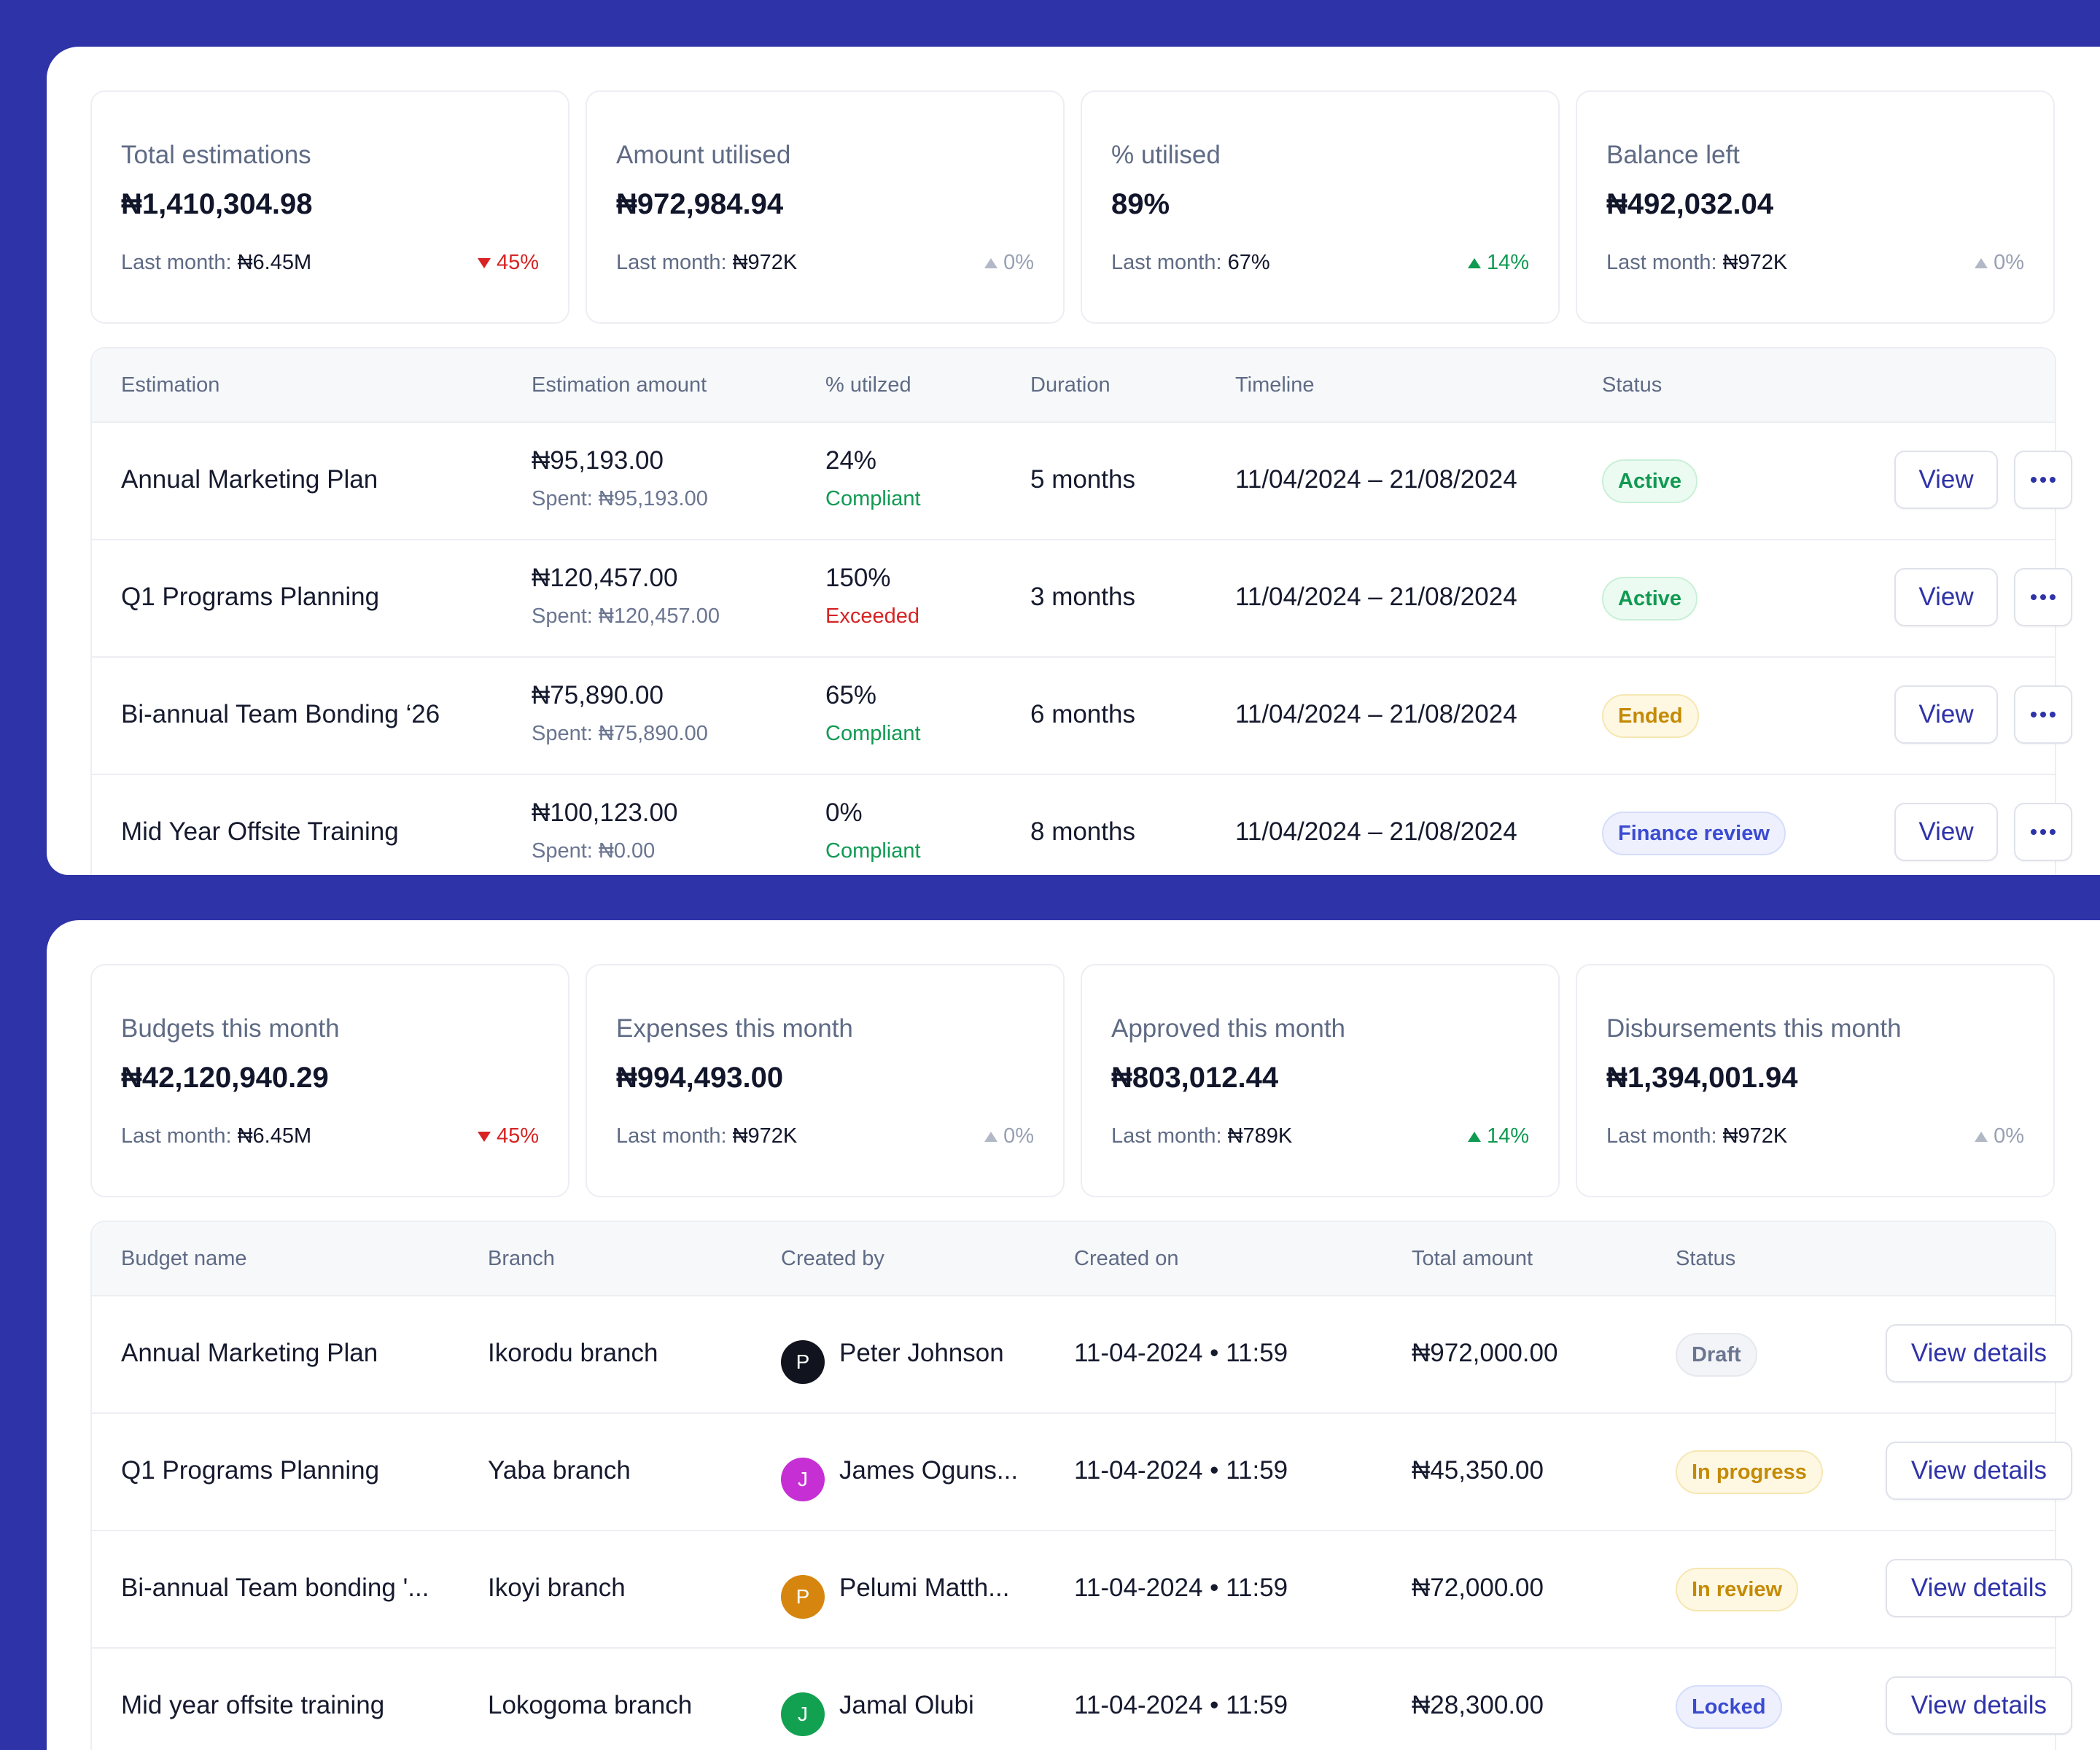 The image size is (2100, 1750). I want to click on more-horizontal-icon, so click(2043, 597).